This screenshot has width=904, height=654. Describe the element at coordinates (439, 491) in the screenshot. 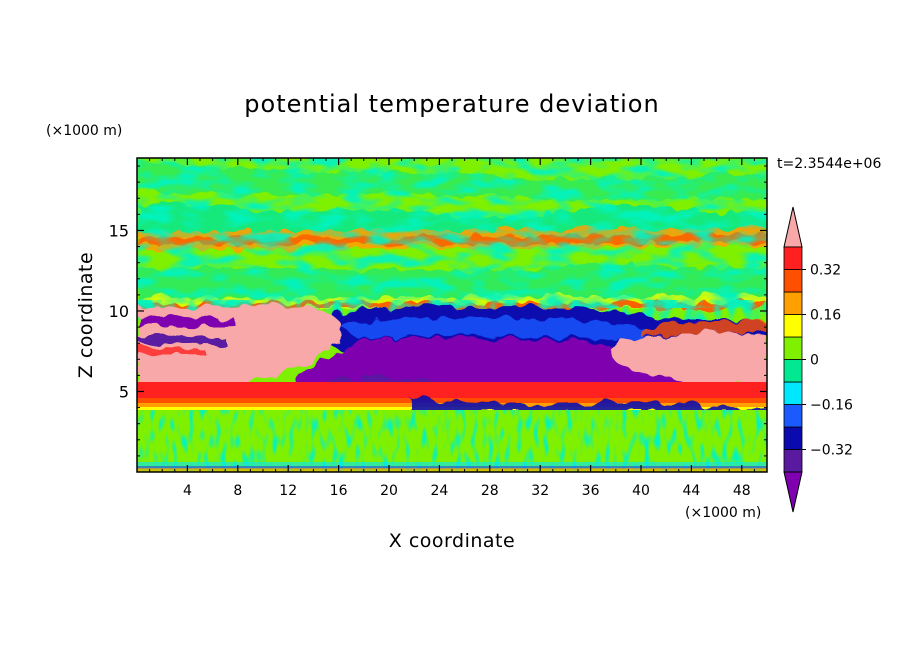

I see `x-tick-label: 24` at that location.